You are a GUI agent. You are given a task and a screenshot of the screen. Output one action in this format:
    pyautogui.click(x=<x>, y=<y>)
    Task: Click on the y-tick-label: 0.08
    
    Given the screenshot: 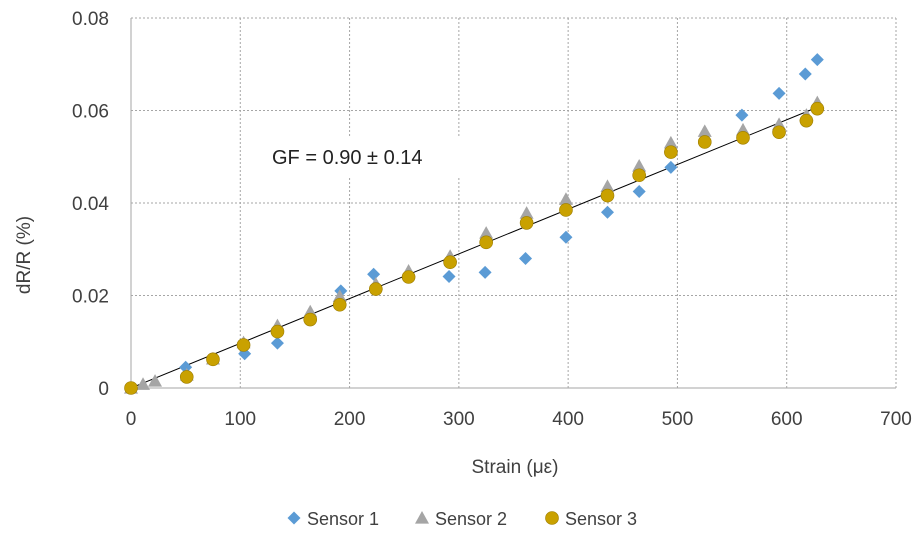 What is the action you would take?
    pyautogui.click(x=90, y=19)
    